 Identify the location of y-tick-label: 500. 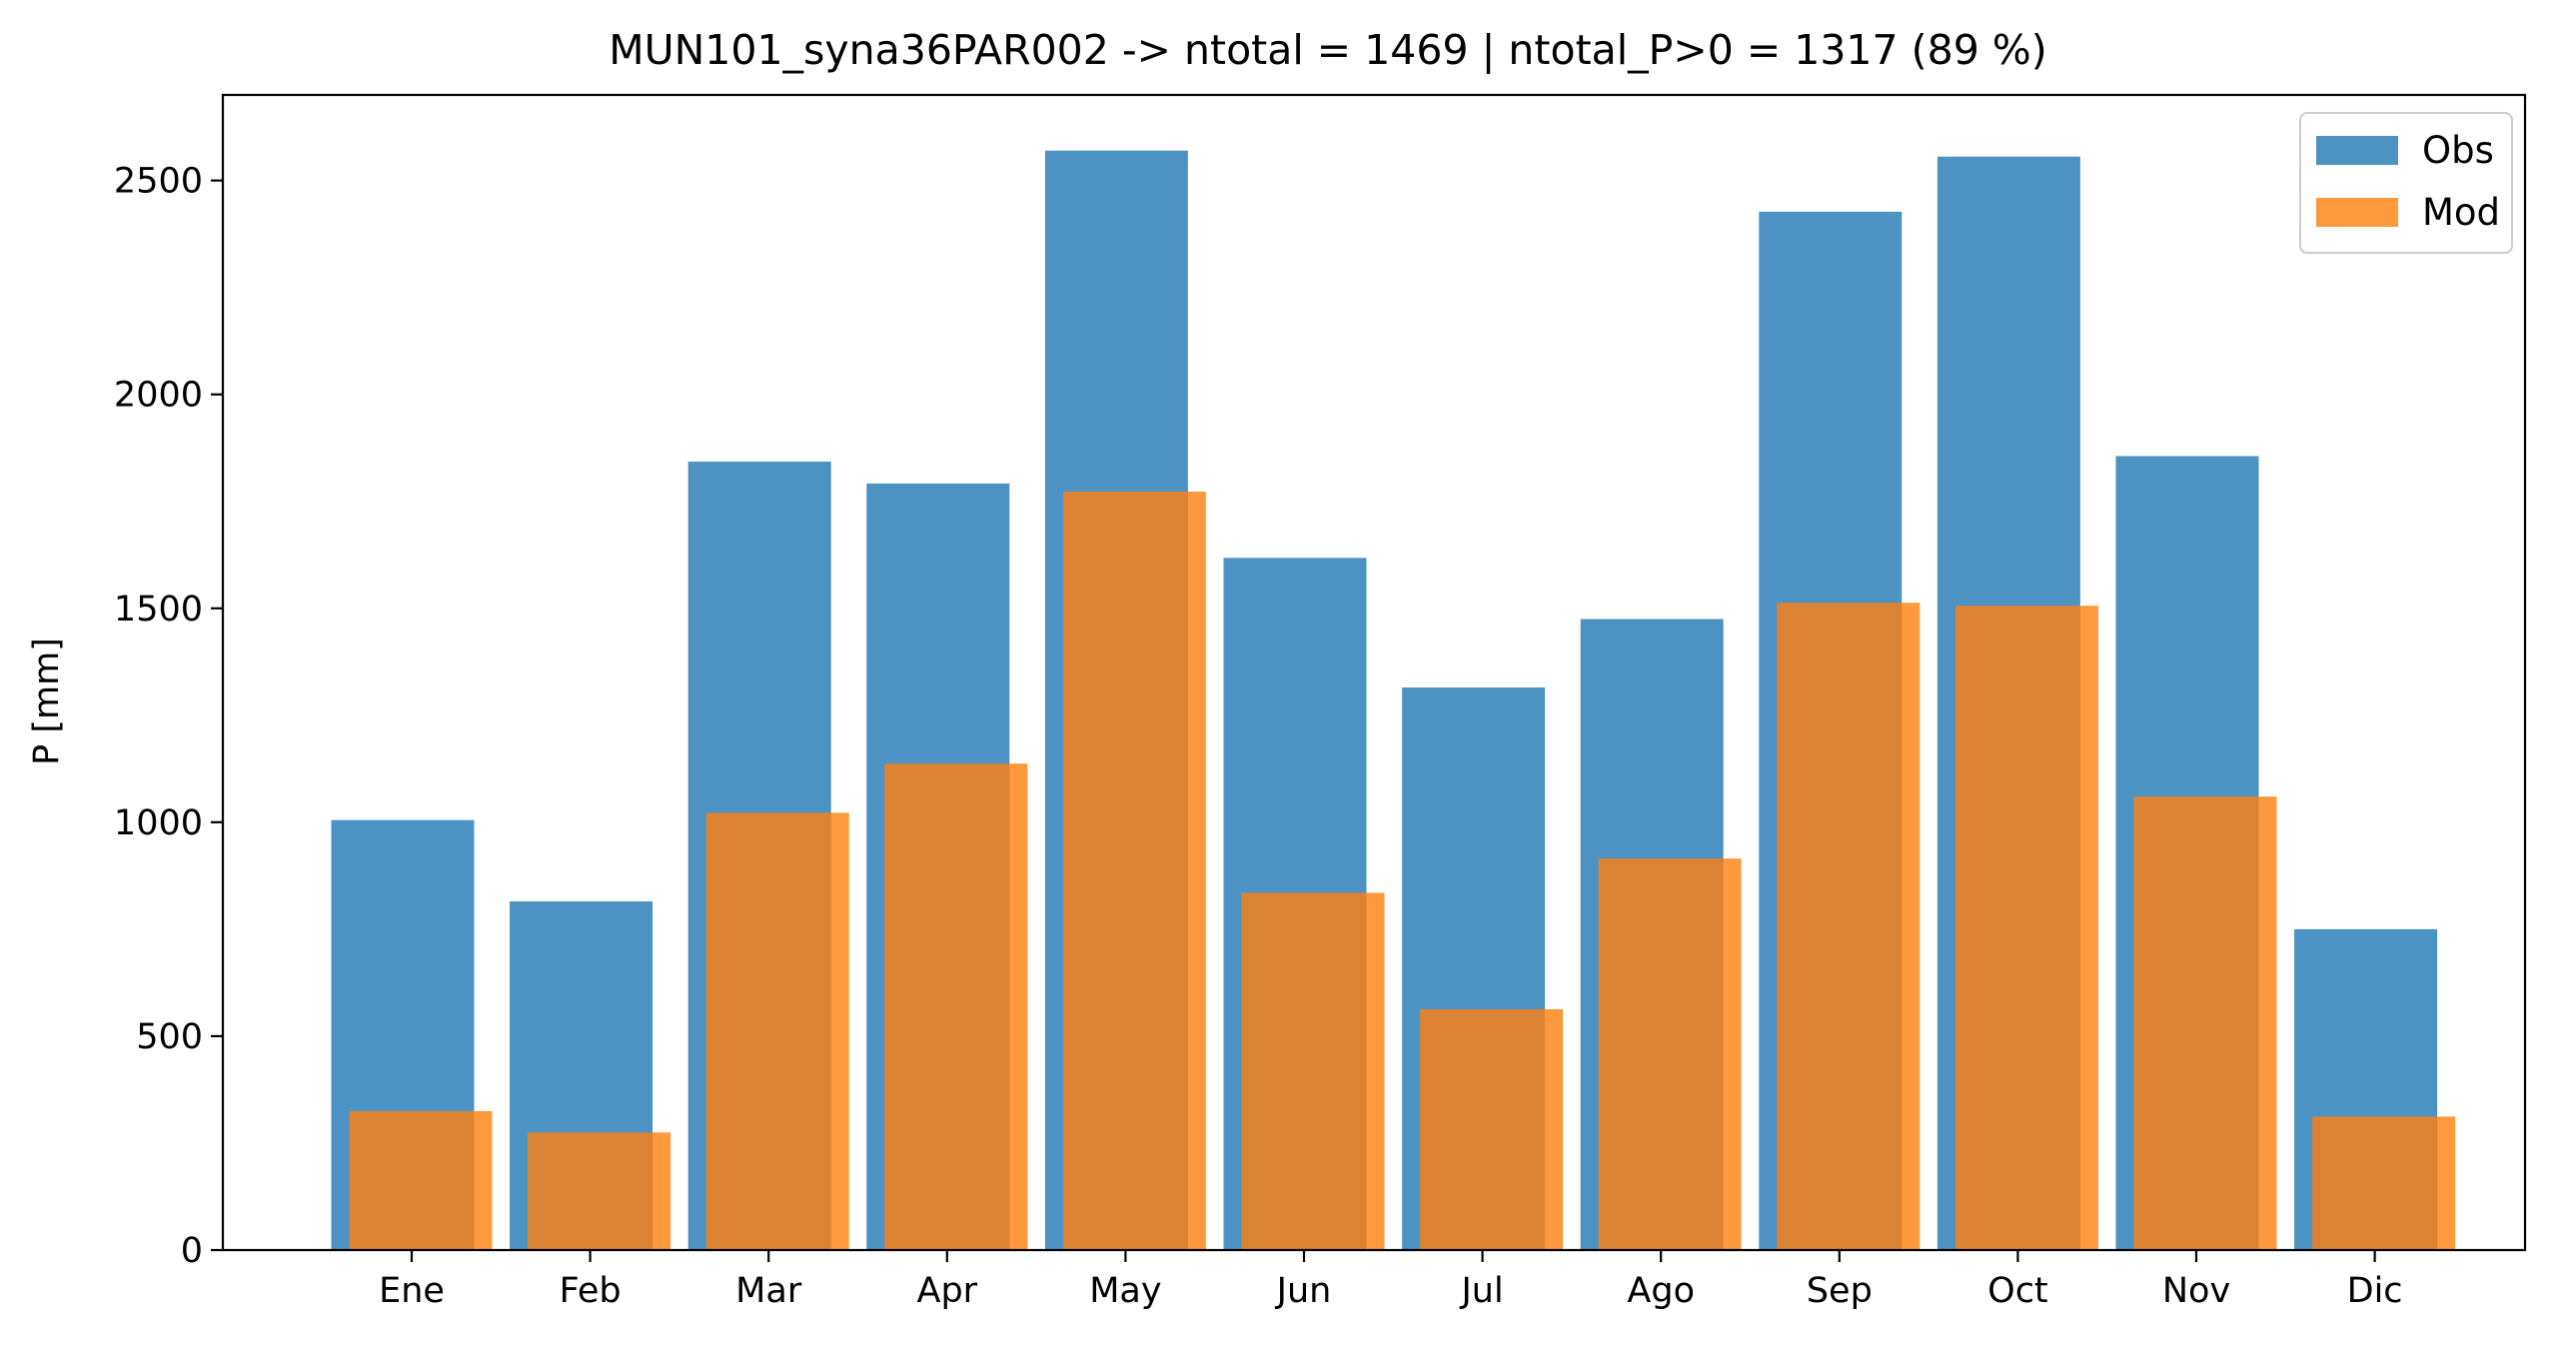
(169, 1037).